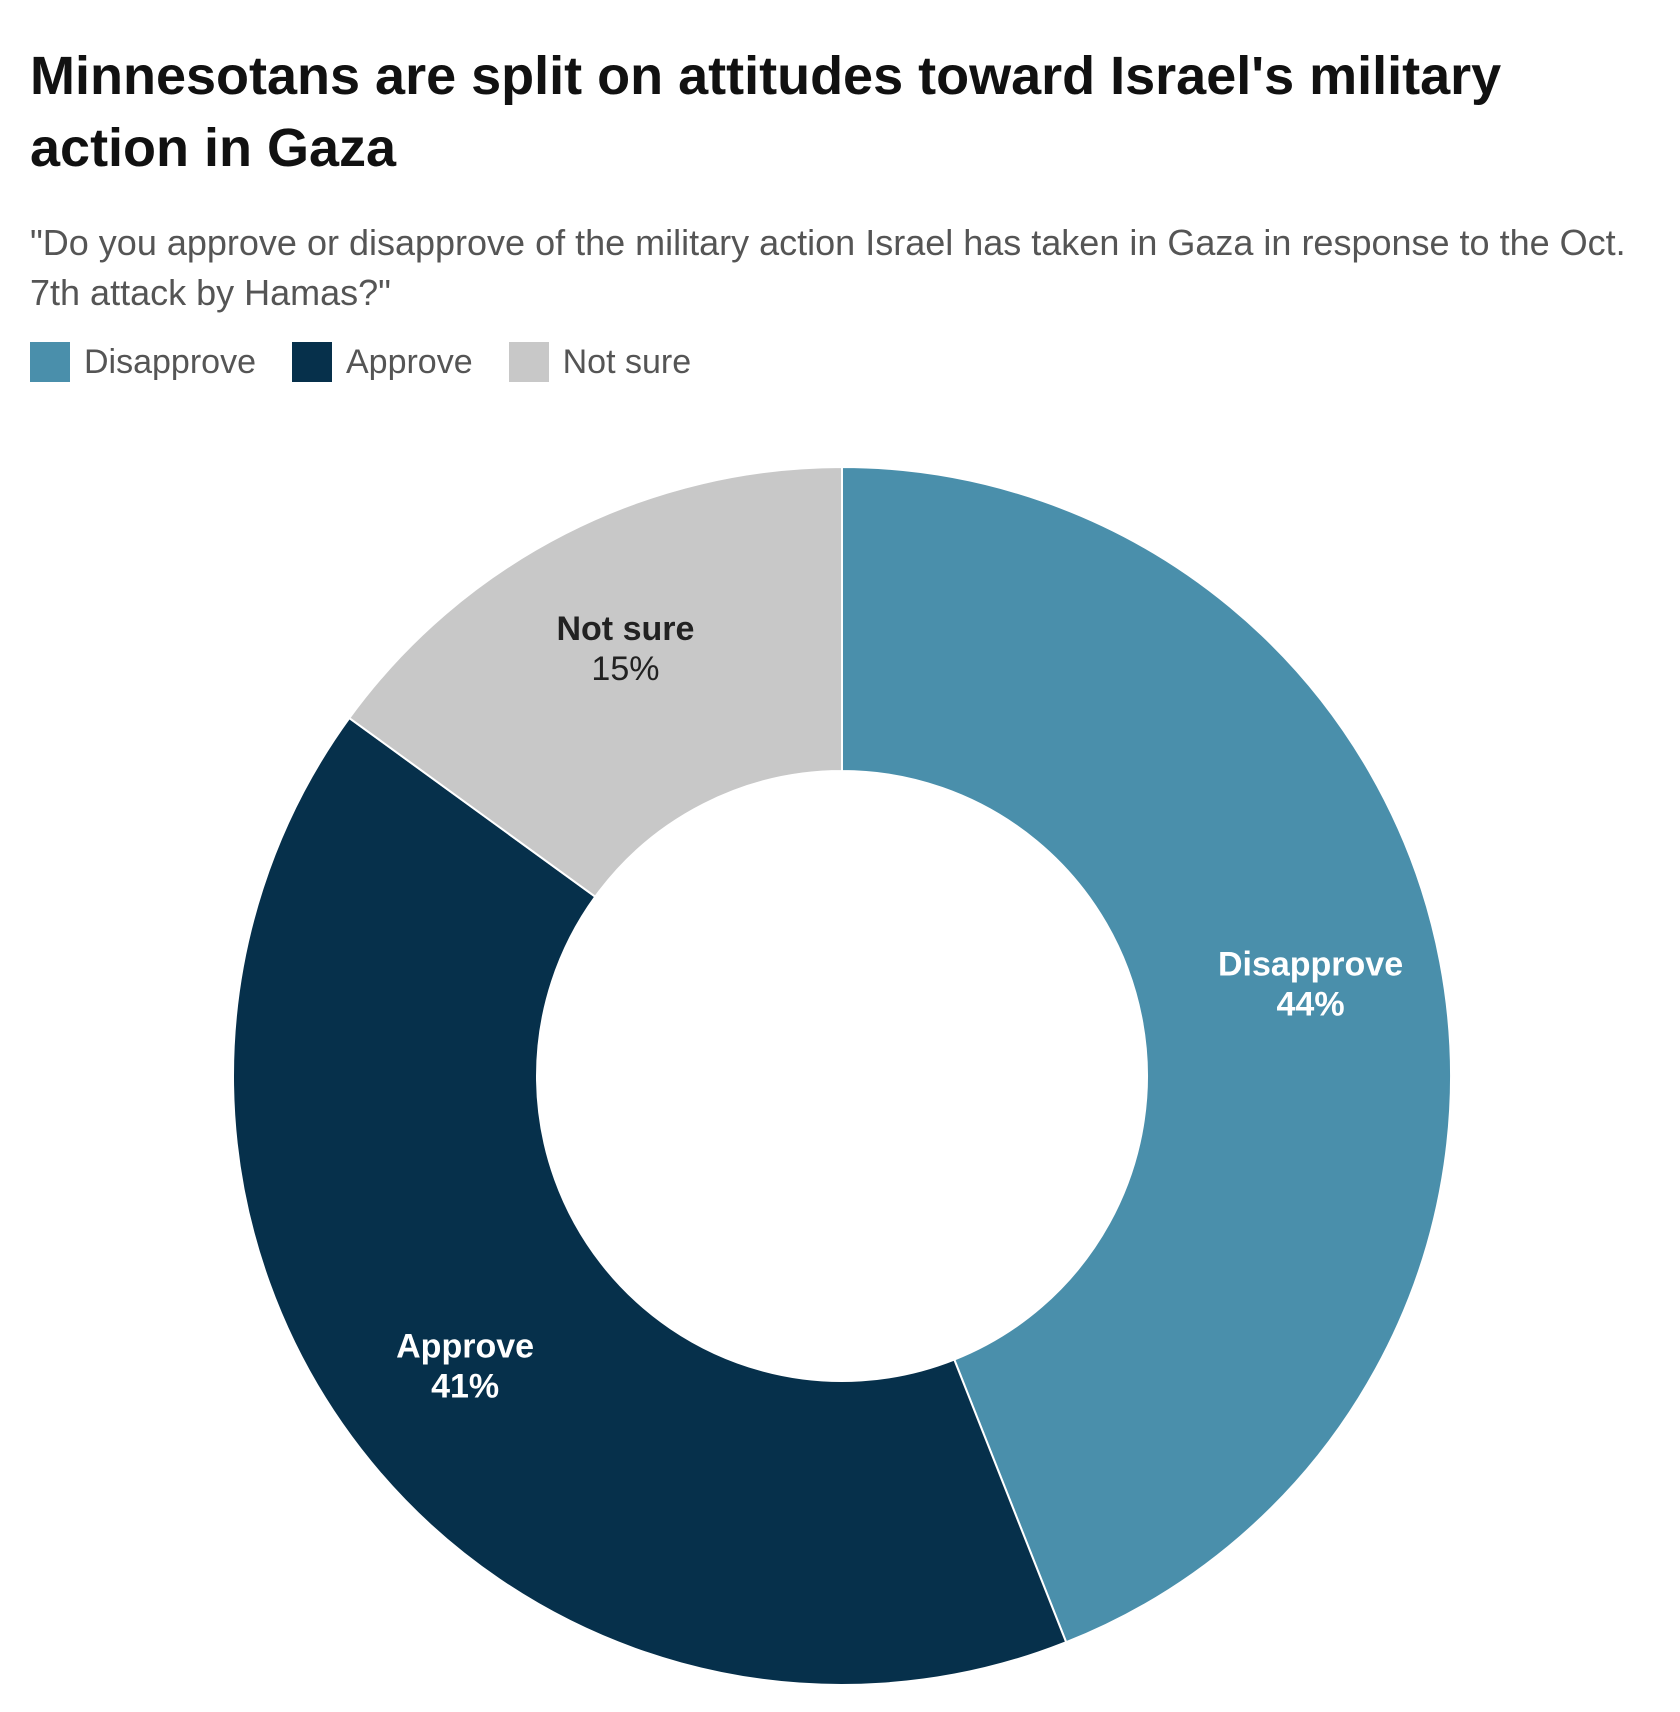 This screenshot has width=1680, height=1712. Describe the element at coordinates (1310, 965) in the screenshot. I see `slice-label: Disapprove` at that location.